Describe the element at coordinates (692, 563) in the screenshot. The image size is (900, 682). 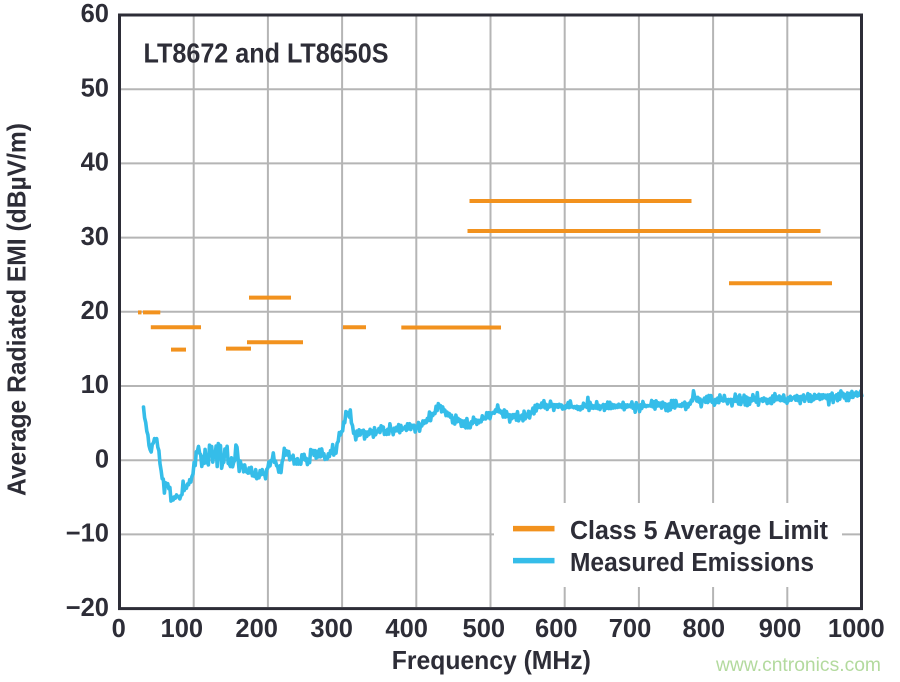
I see `svg-text: Measured Emissions` at that location.